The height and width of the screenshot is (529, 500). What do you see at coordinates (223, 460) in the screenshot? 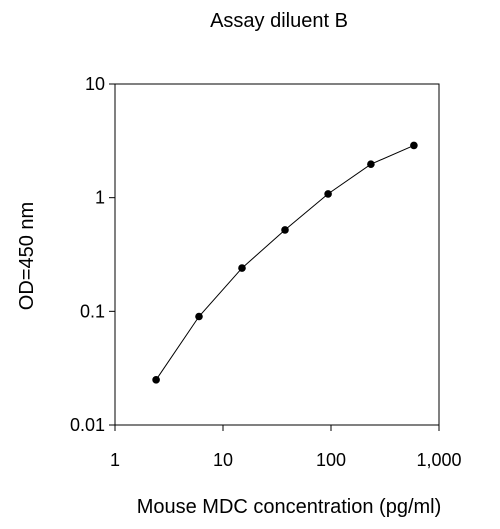
I see `x-tick-label: 10` at bounding box center [223, 460].